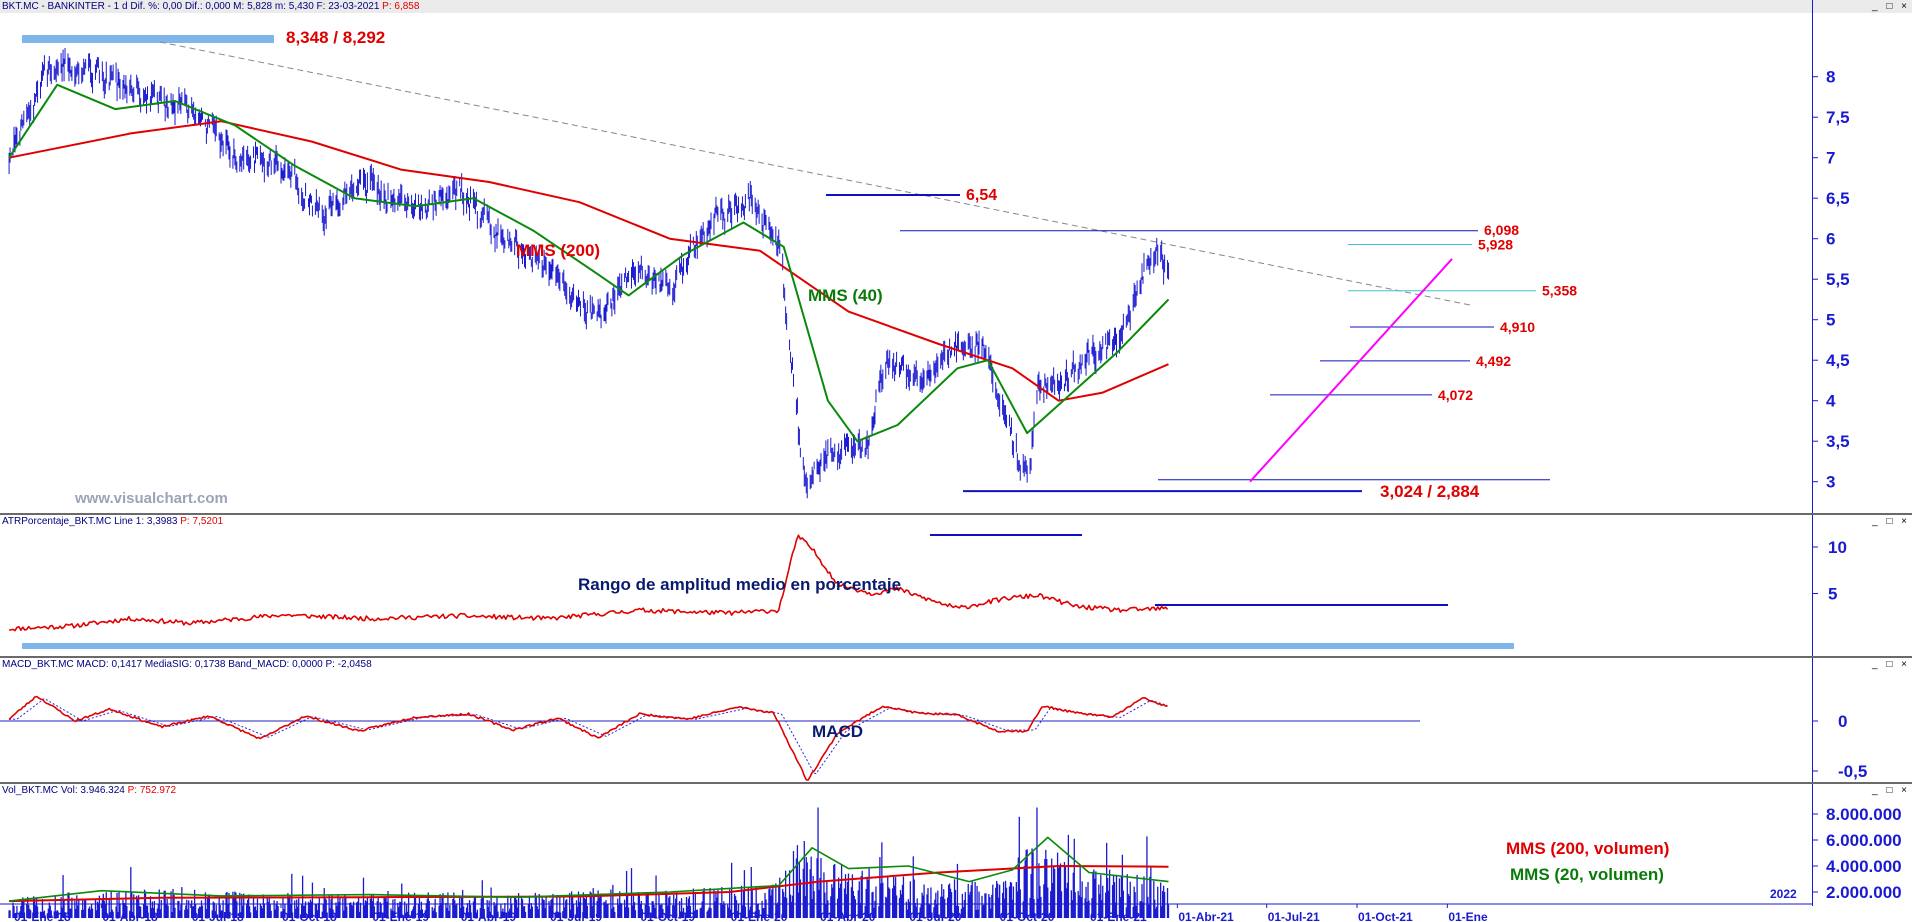  Describe the element at coordinates (218, 916) in the screenshot. I see `x-axis-tick-label: 01-Jul-18` at that location.